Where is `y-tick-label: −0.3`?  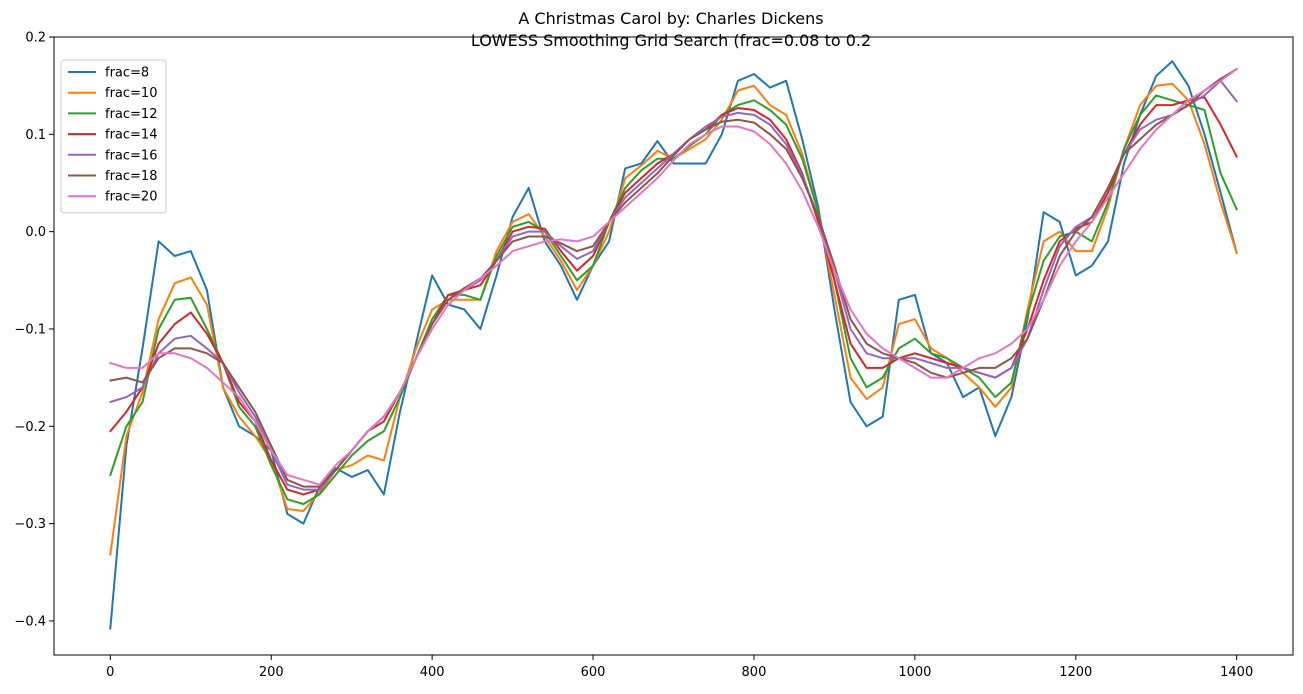
y-tick-label: −0.3 is located at coordinates (30, 524).